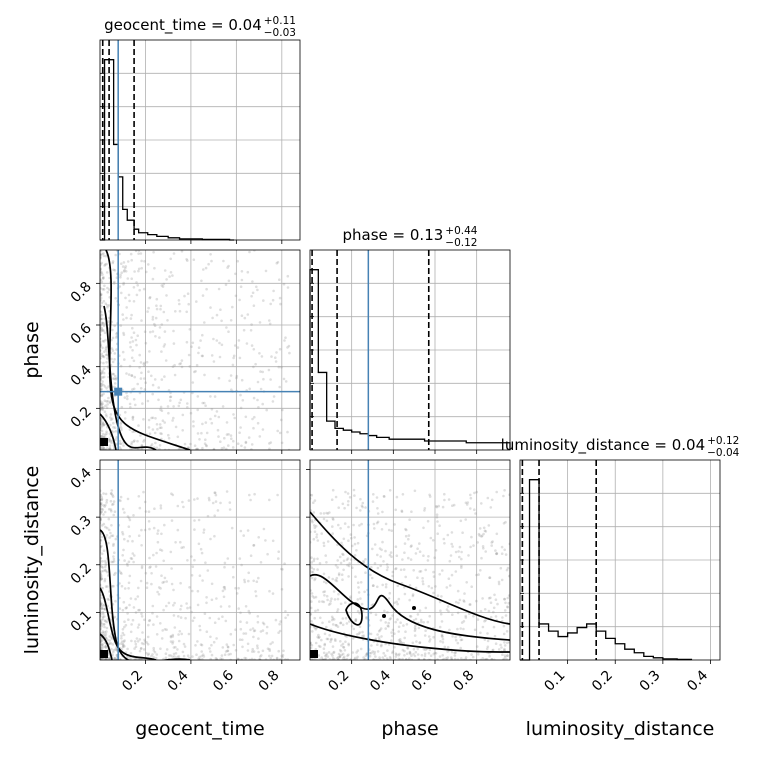 The width and height of the screenshot is (760, 760). What do you see at coordinates (81, 573) in the screenshot?
I see `y-tick-label: 0.2` at bounding box center [81, 573].